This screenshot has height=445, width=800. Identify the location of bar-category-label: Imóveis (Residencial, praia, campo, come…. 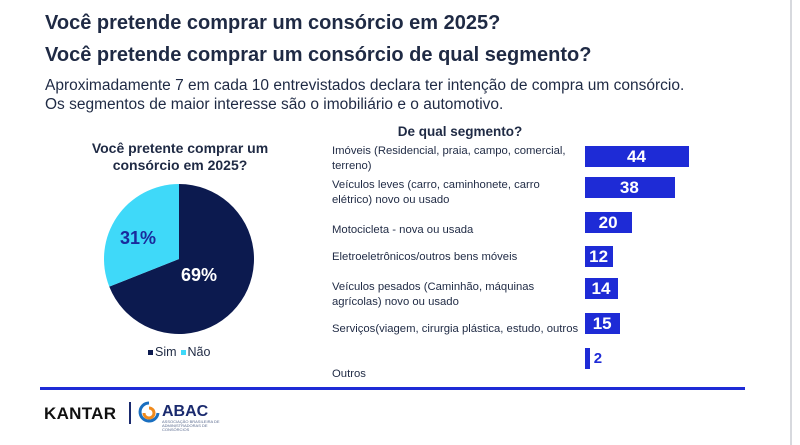
(449, 158).